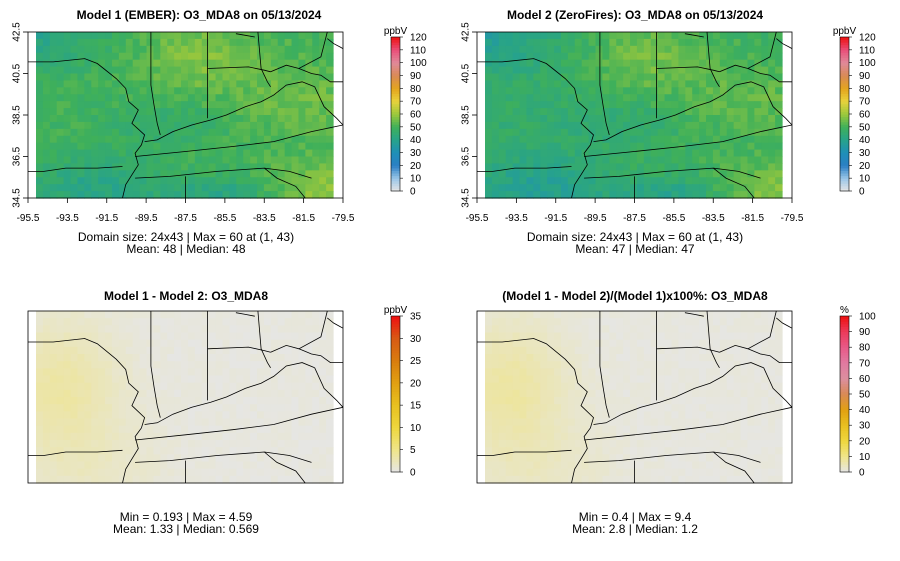 This screenshot has height=561, width=900. What do you see at coordinates (865, 332) in the screenshot?
I see `colorbar-tick-label: 90` at bounding box center [865, 332].